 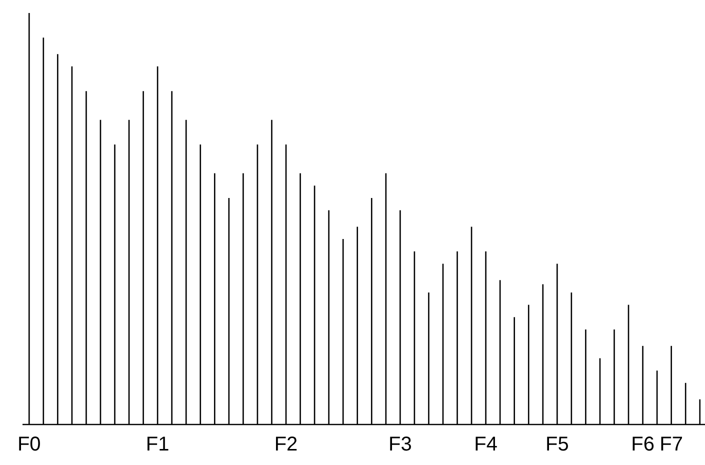 What do you see at coordinates (158, 445) in the screenshot?
I see `x-tick-label: F1` at bounding box center [158, 445].